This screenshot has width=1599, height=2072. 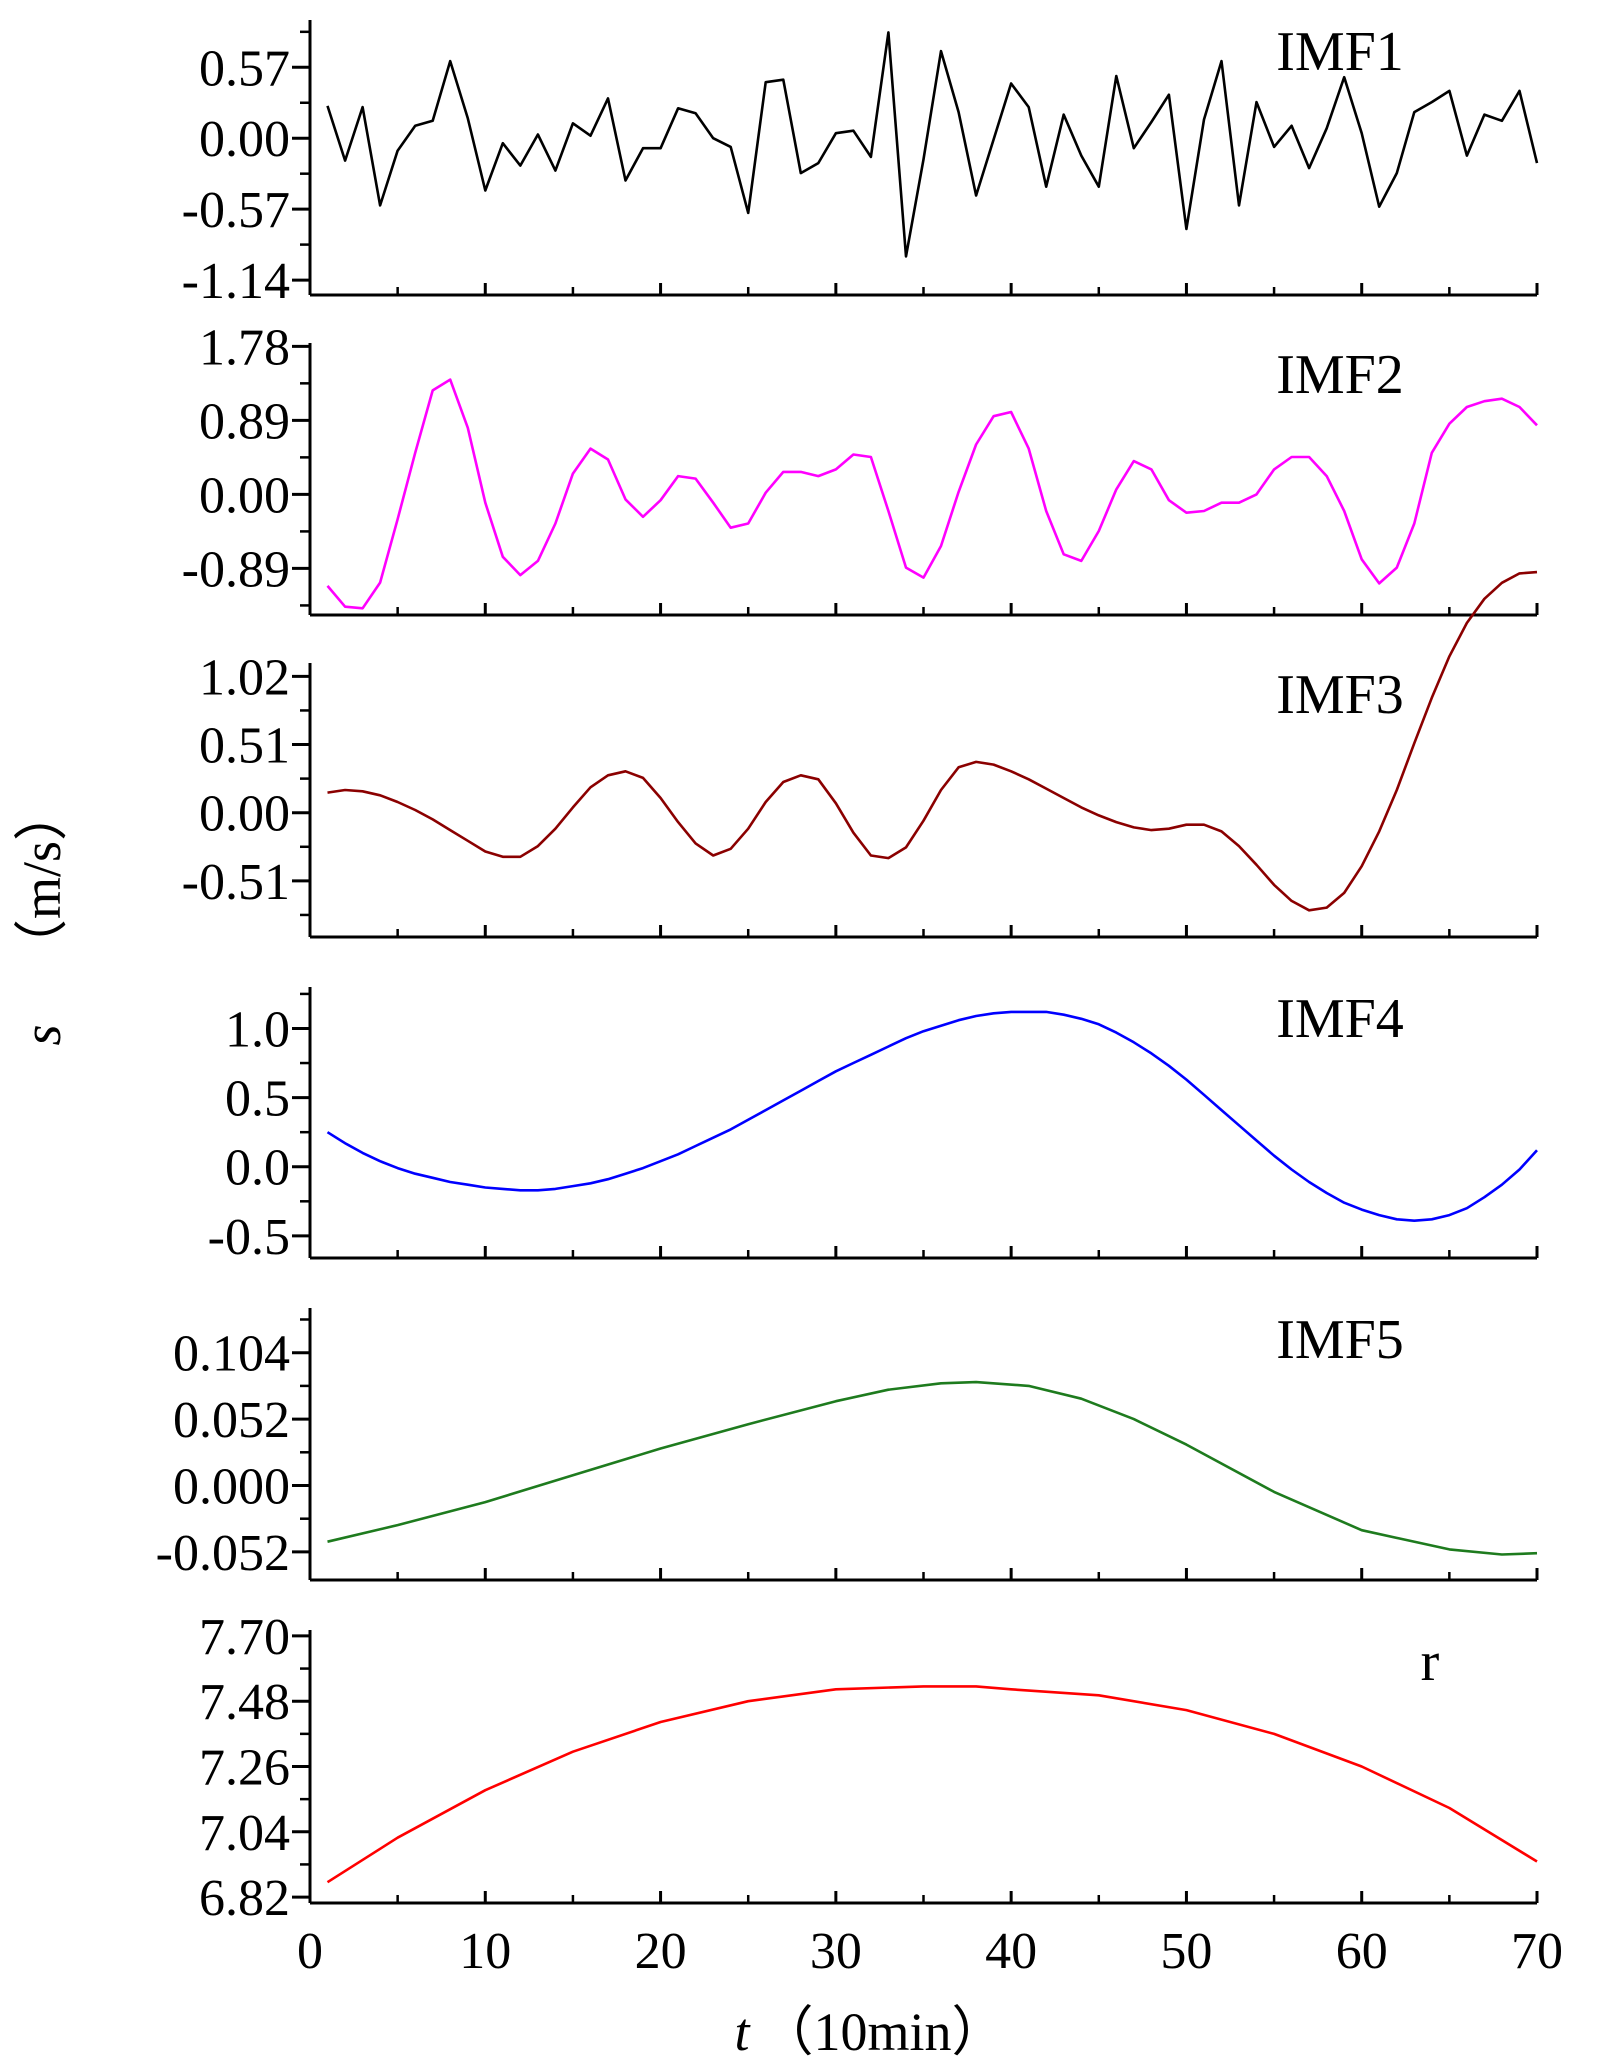 I want to click on y-tick-label: -0.052, so click(x=223, y=1553).